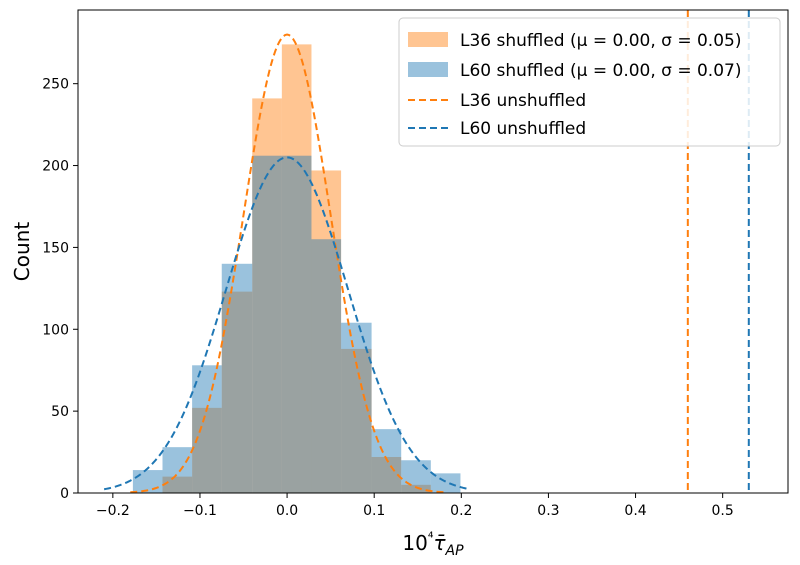  What do you see at coordinates (55, 167) in the screenshot?
I see `y-tick-label: 200` at bounding box center [55, 167].